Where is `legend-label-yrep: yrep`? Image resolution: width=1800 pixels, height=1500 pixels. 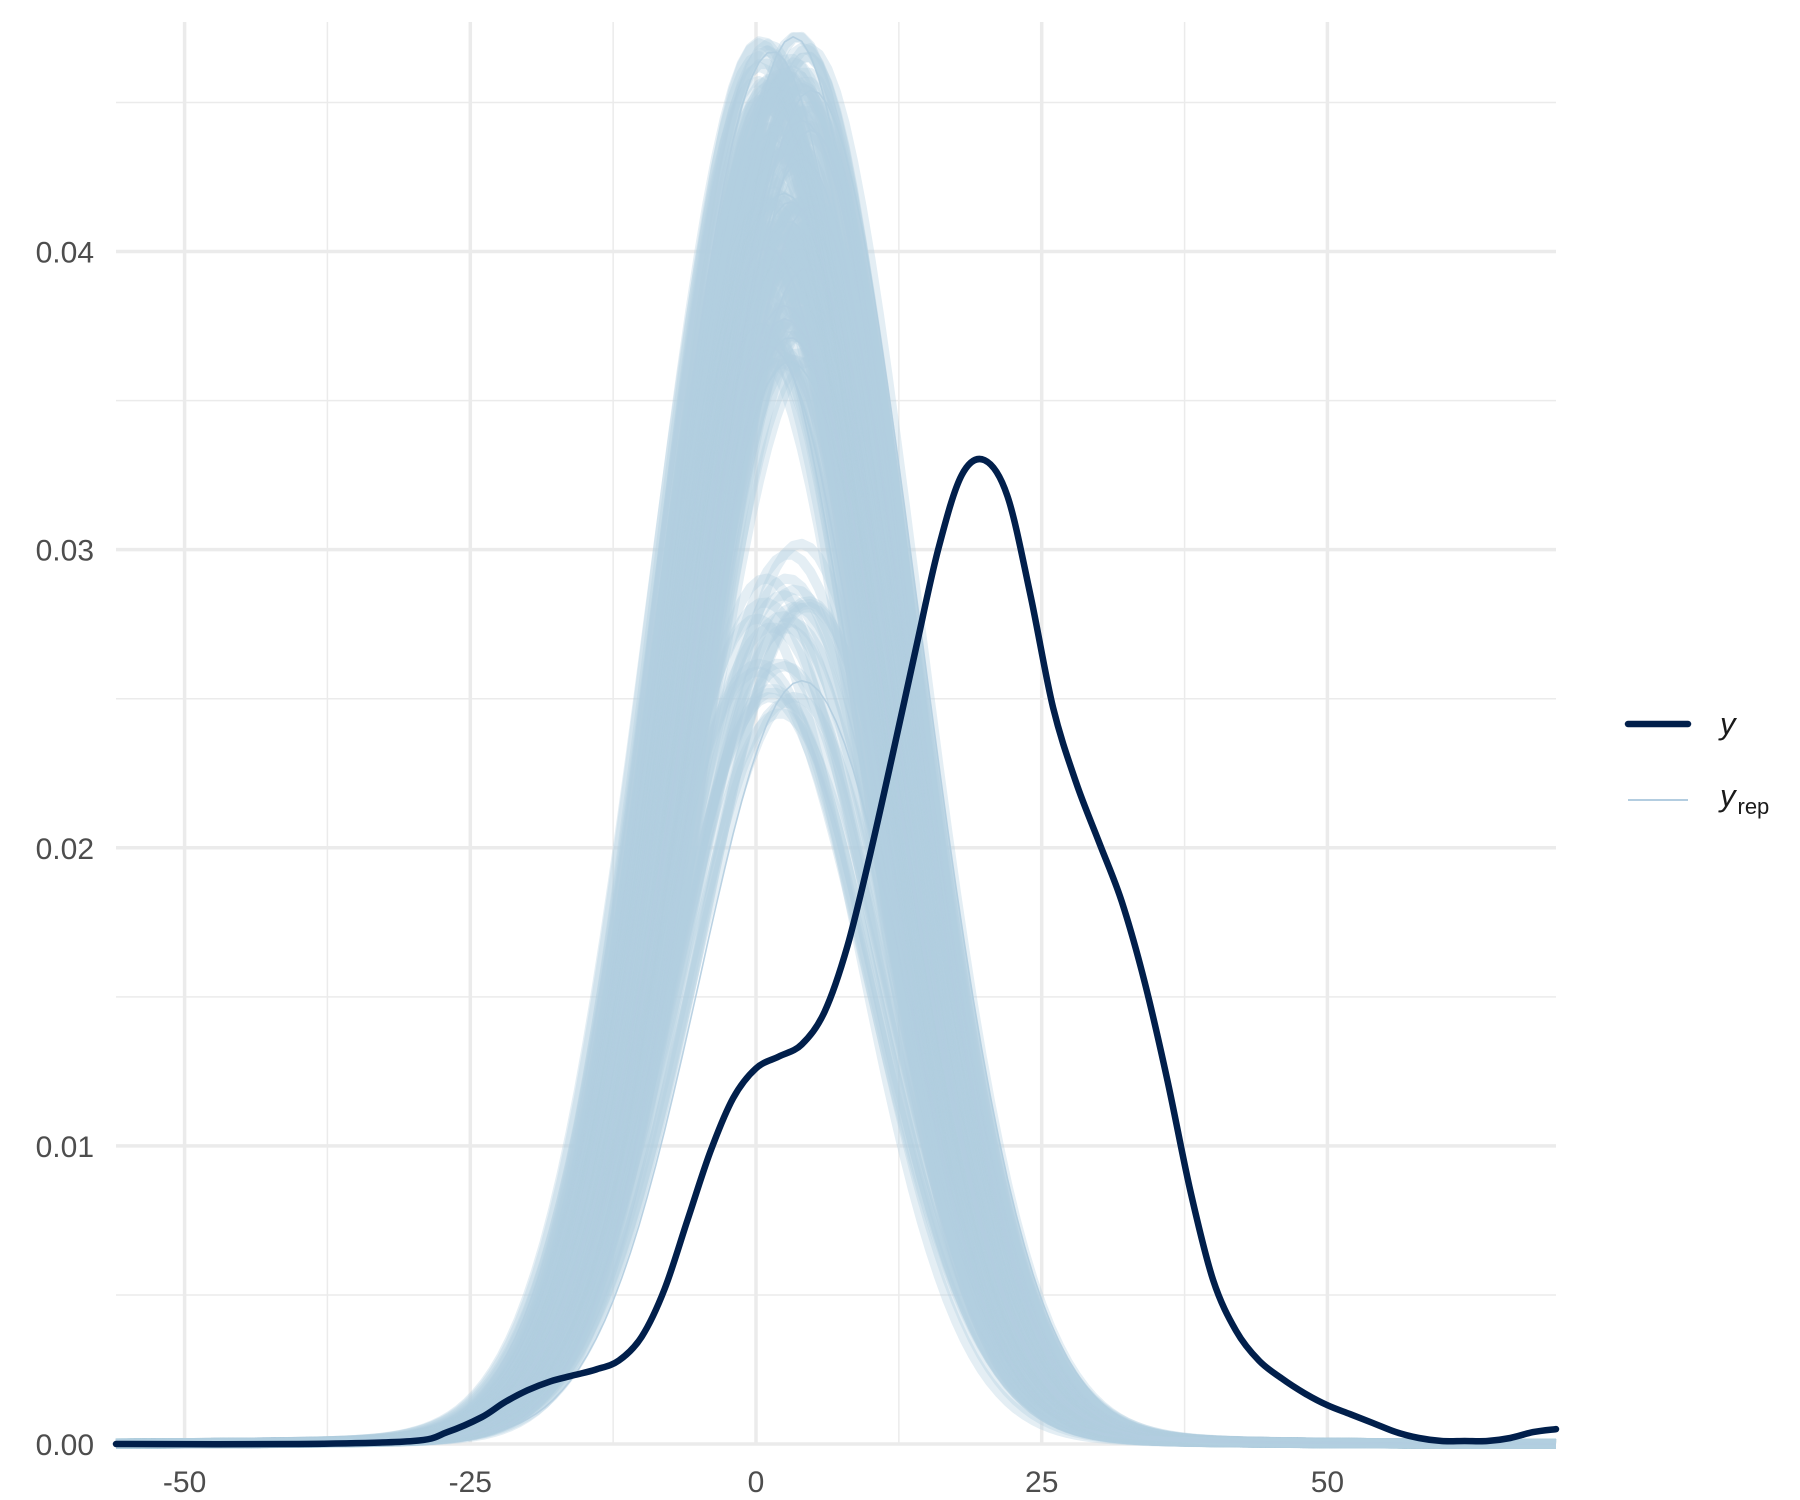 legend-label-yrep: yrep is located at coordinates (1743, 798).